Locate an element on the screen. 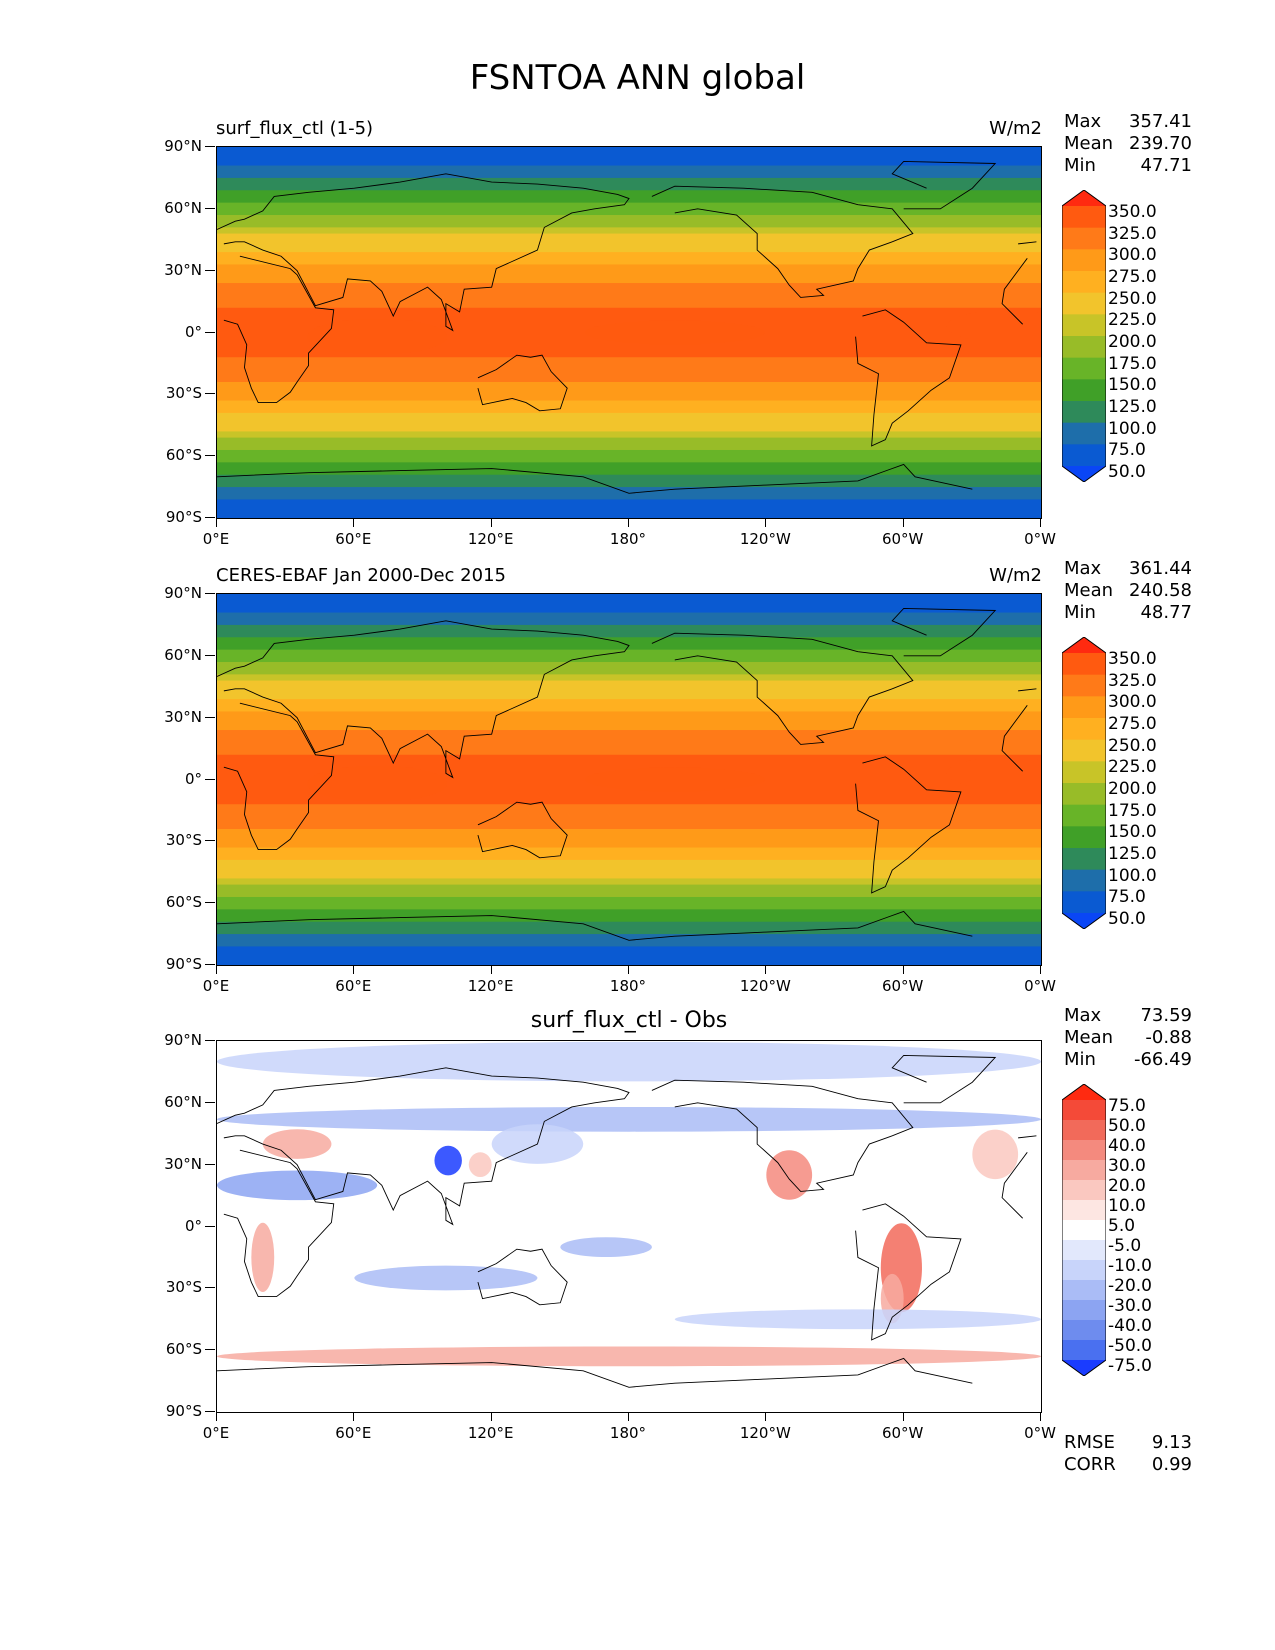 The image size is (1275, 1650). colorbar is located at coordinates (1084, 783).